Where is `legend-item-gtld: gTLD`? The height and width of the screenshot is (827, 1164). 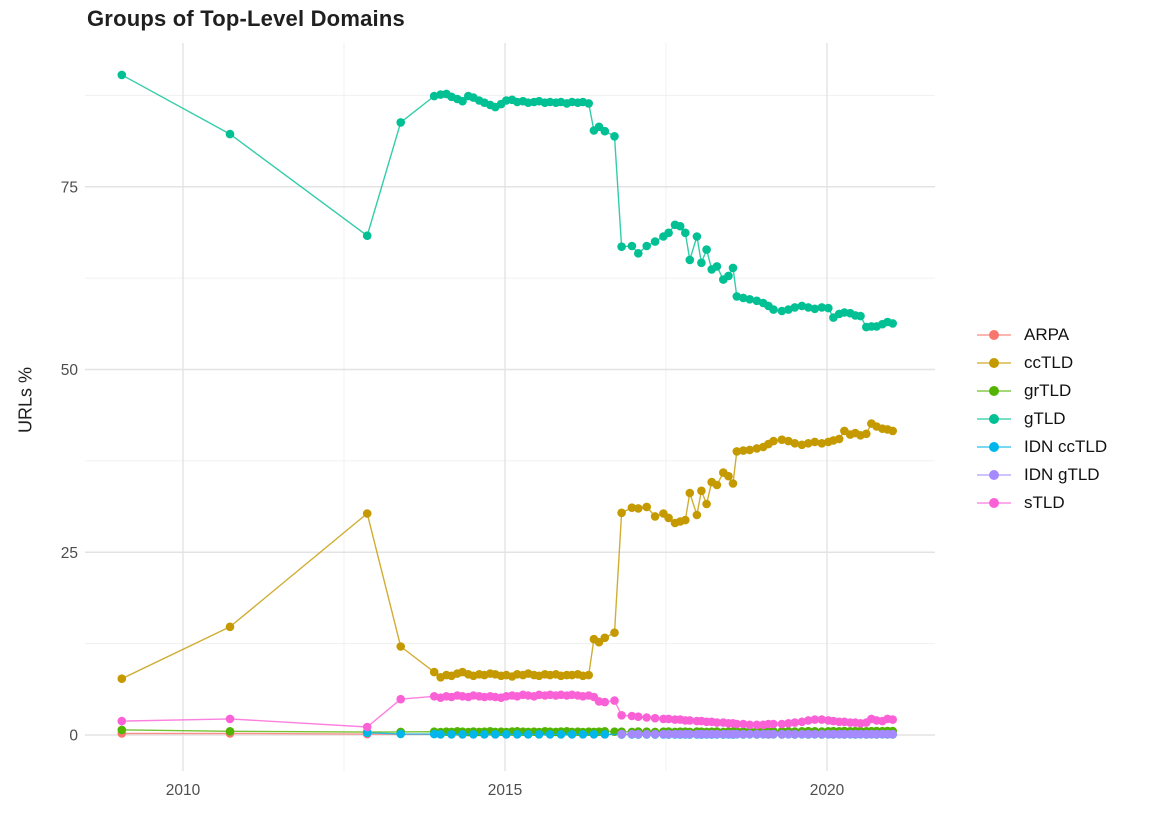
legend-item-gtld: gTLD is located at coordinates (1041, 419).